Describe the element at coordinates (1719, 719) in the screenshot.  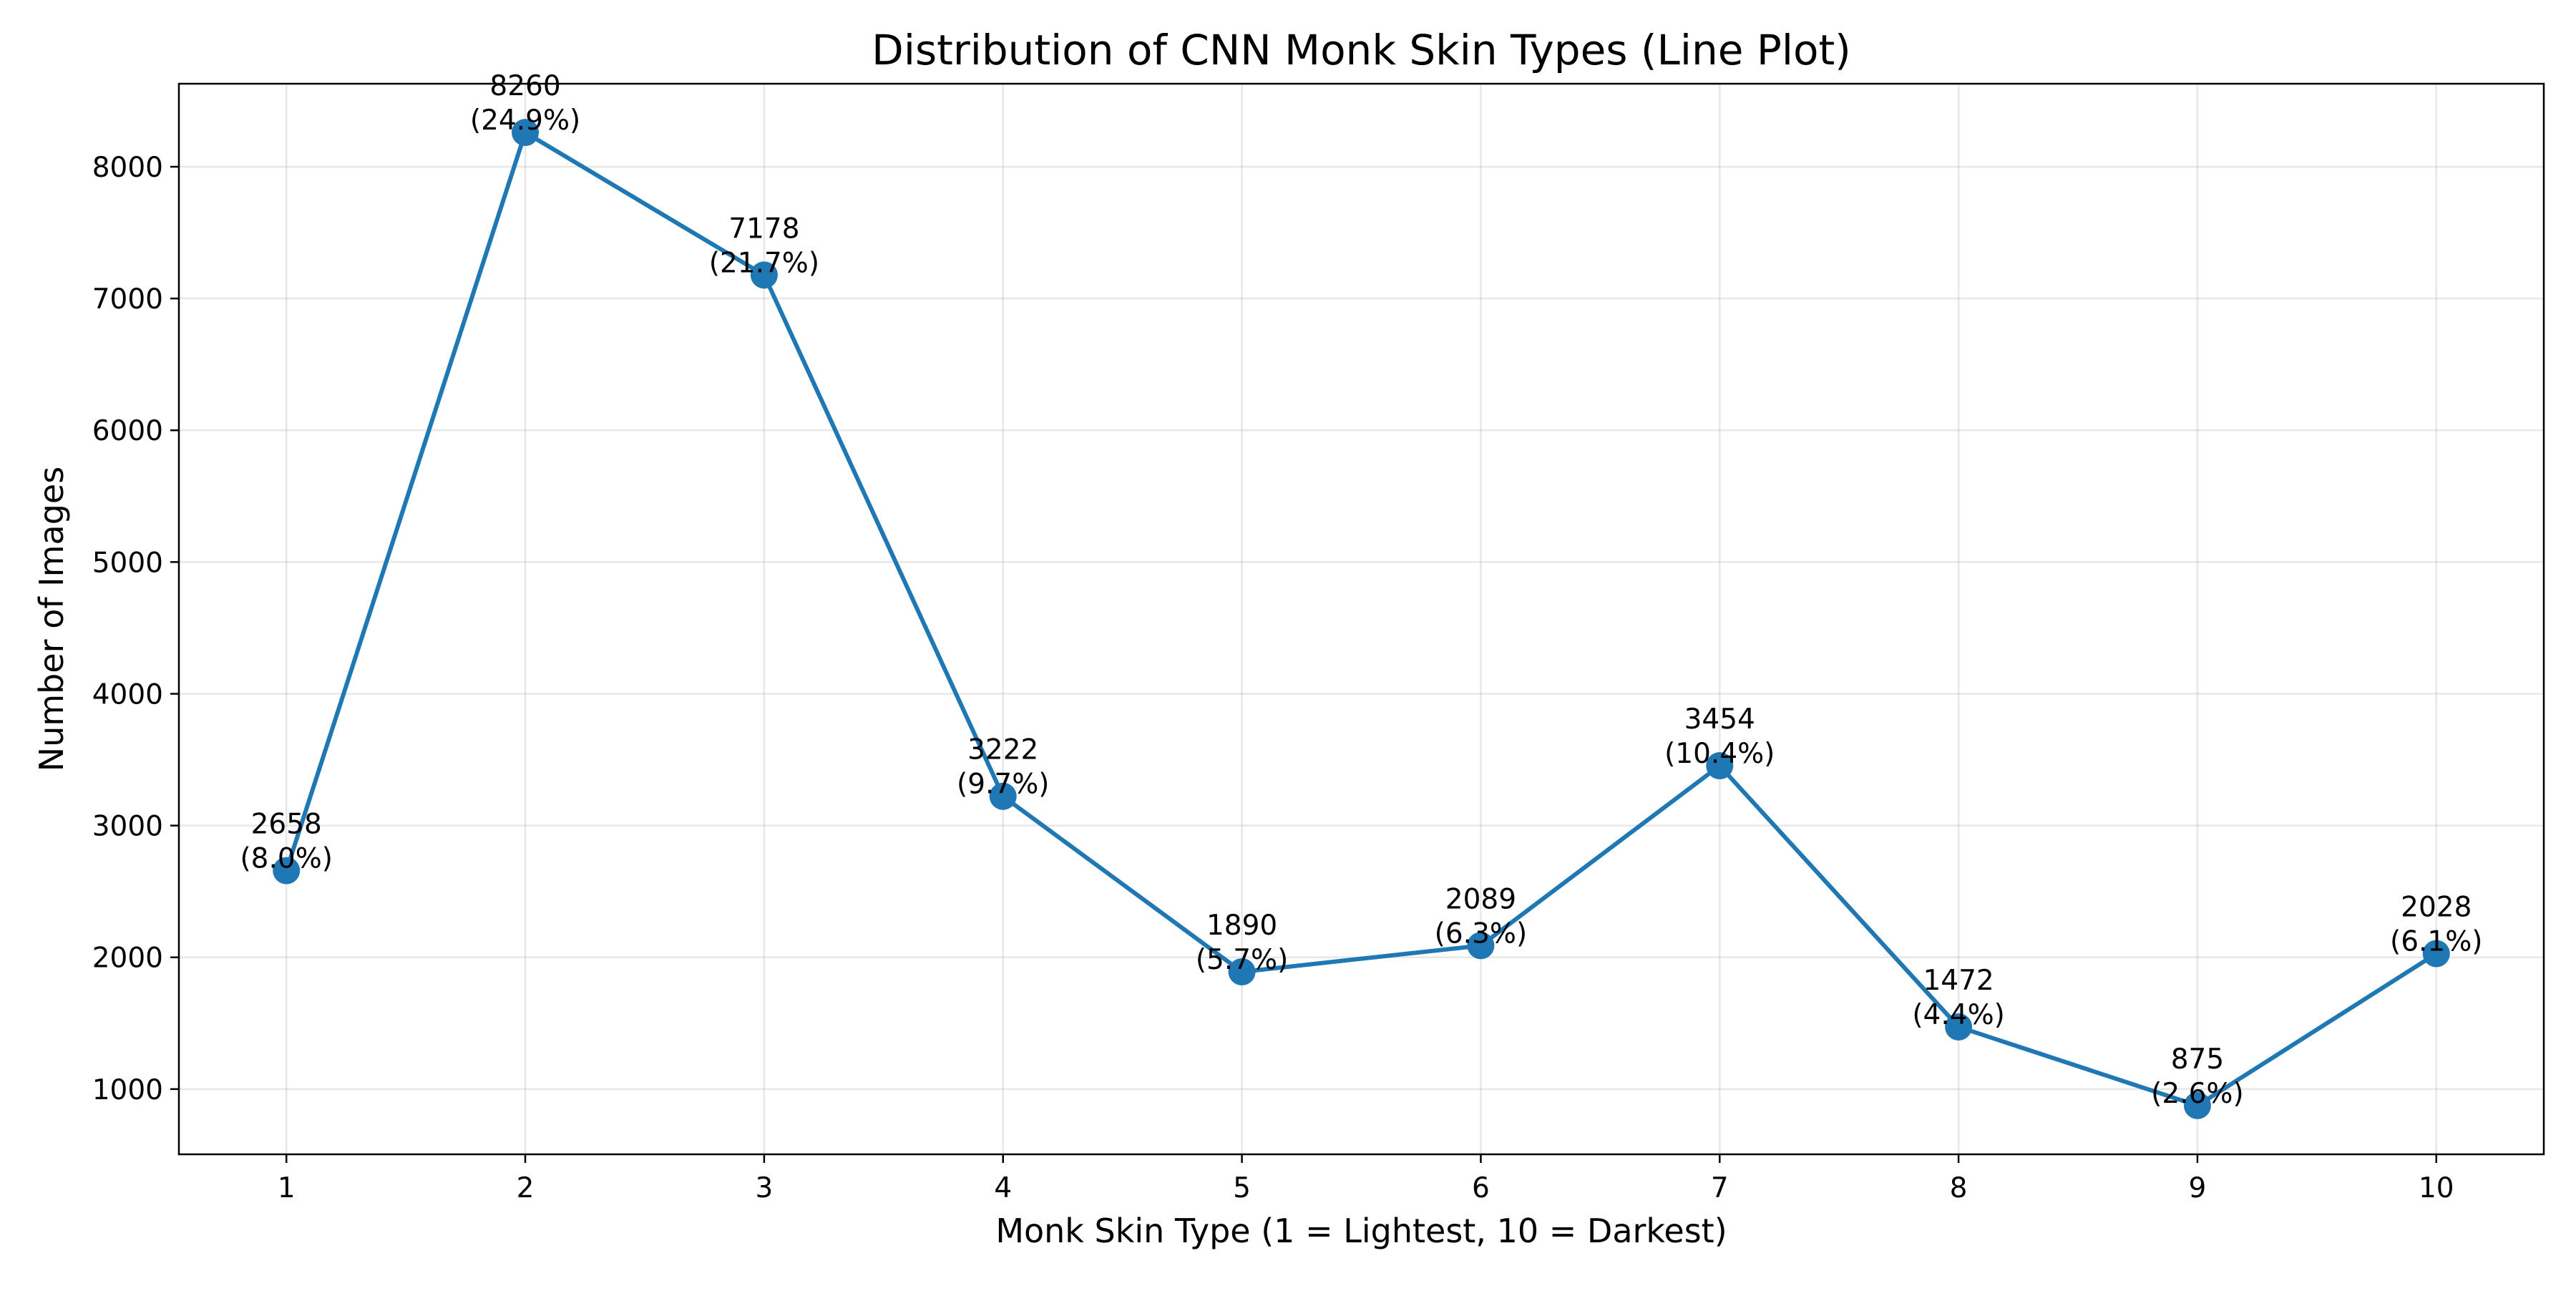
I see `data-label-count: 3454` at that location.